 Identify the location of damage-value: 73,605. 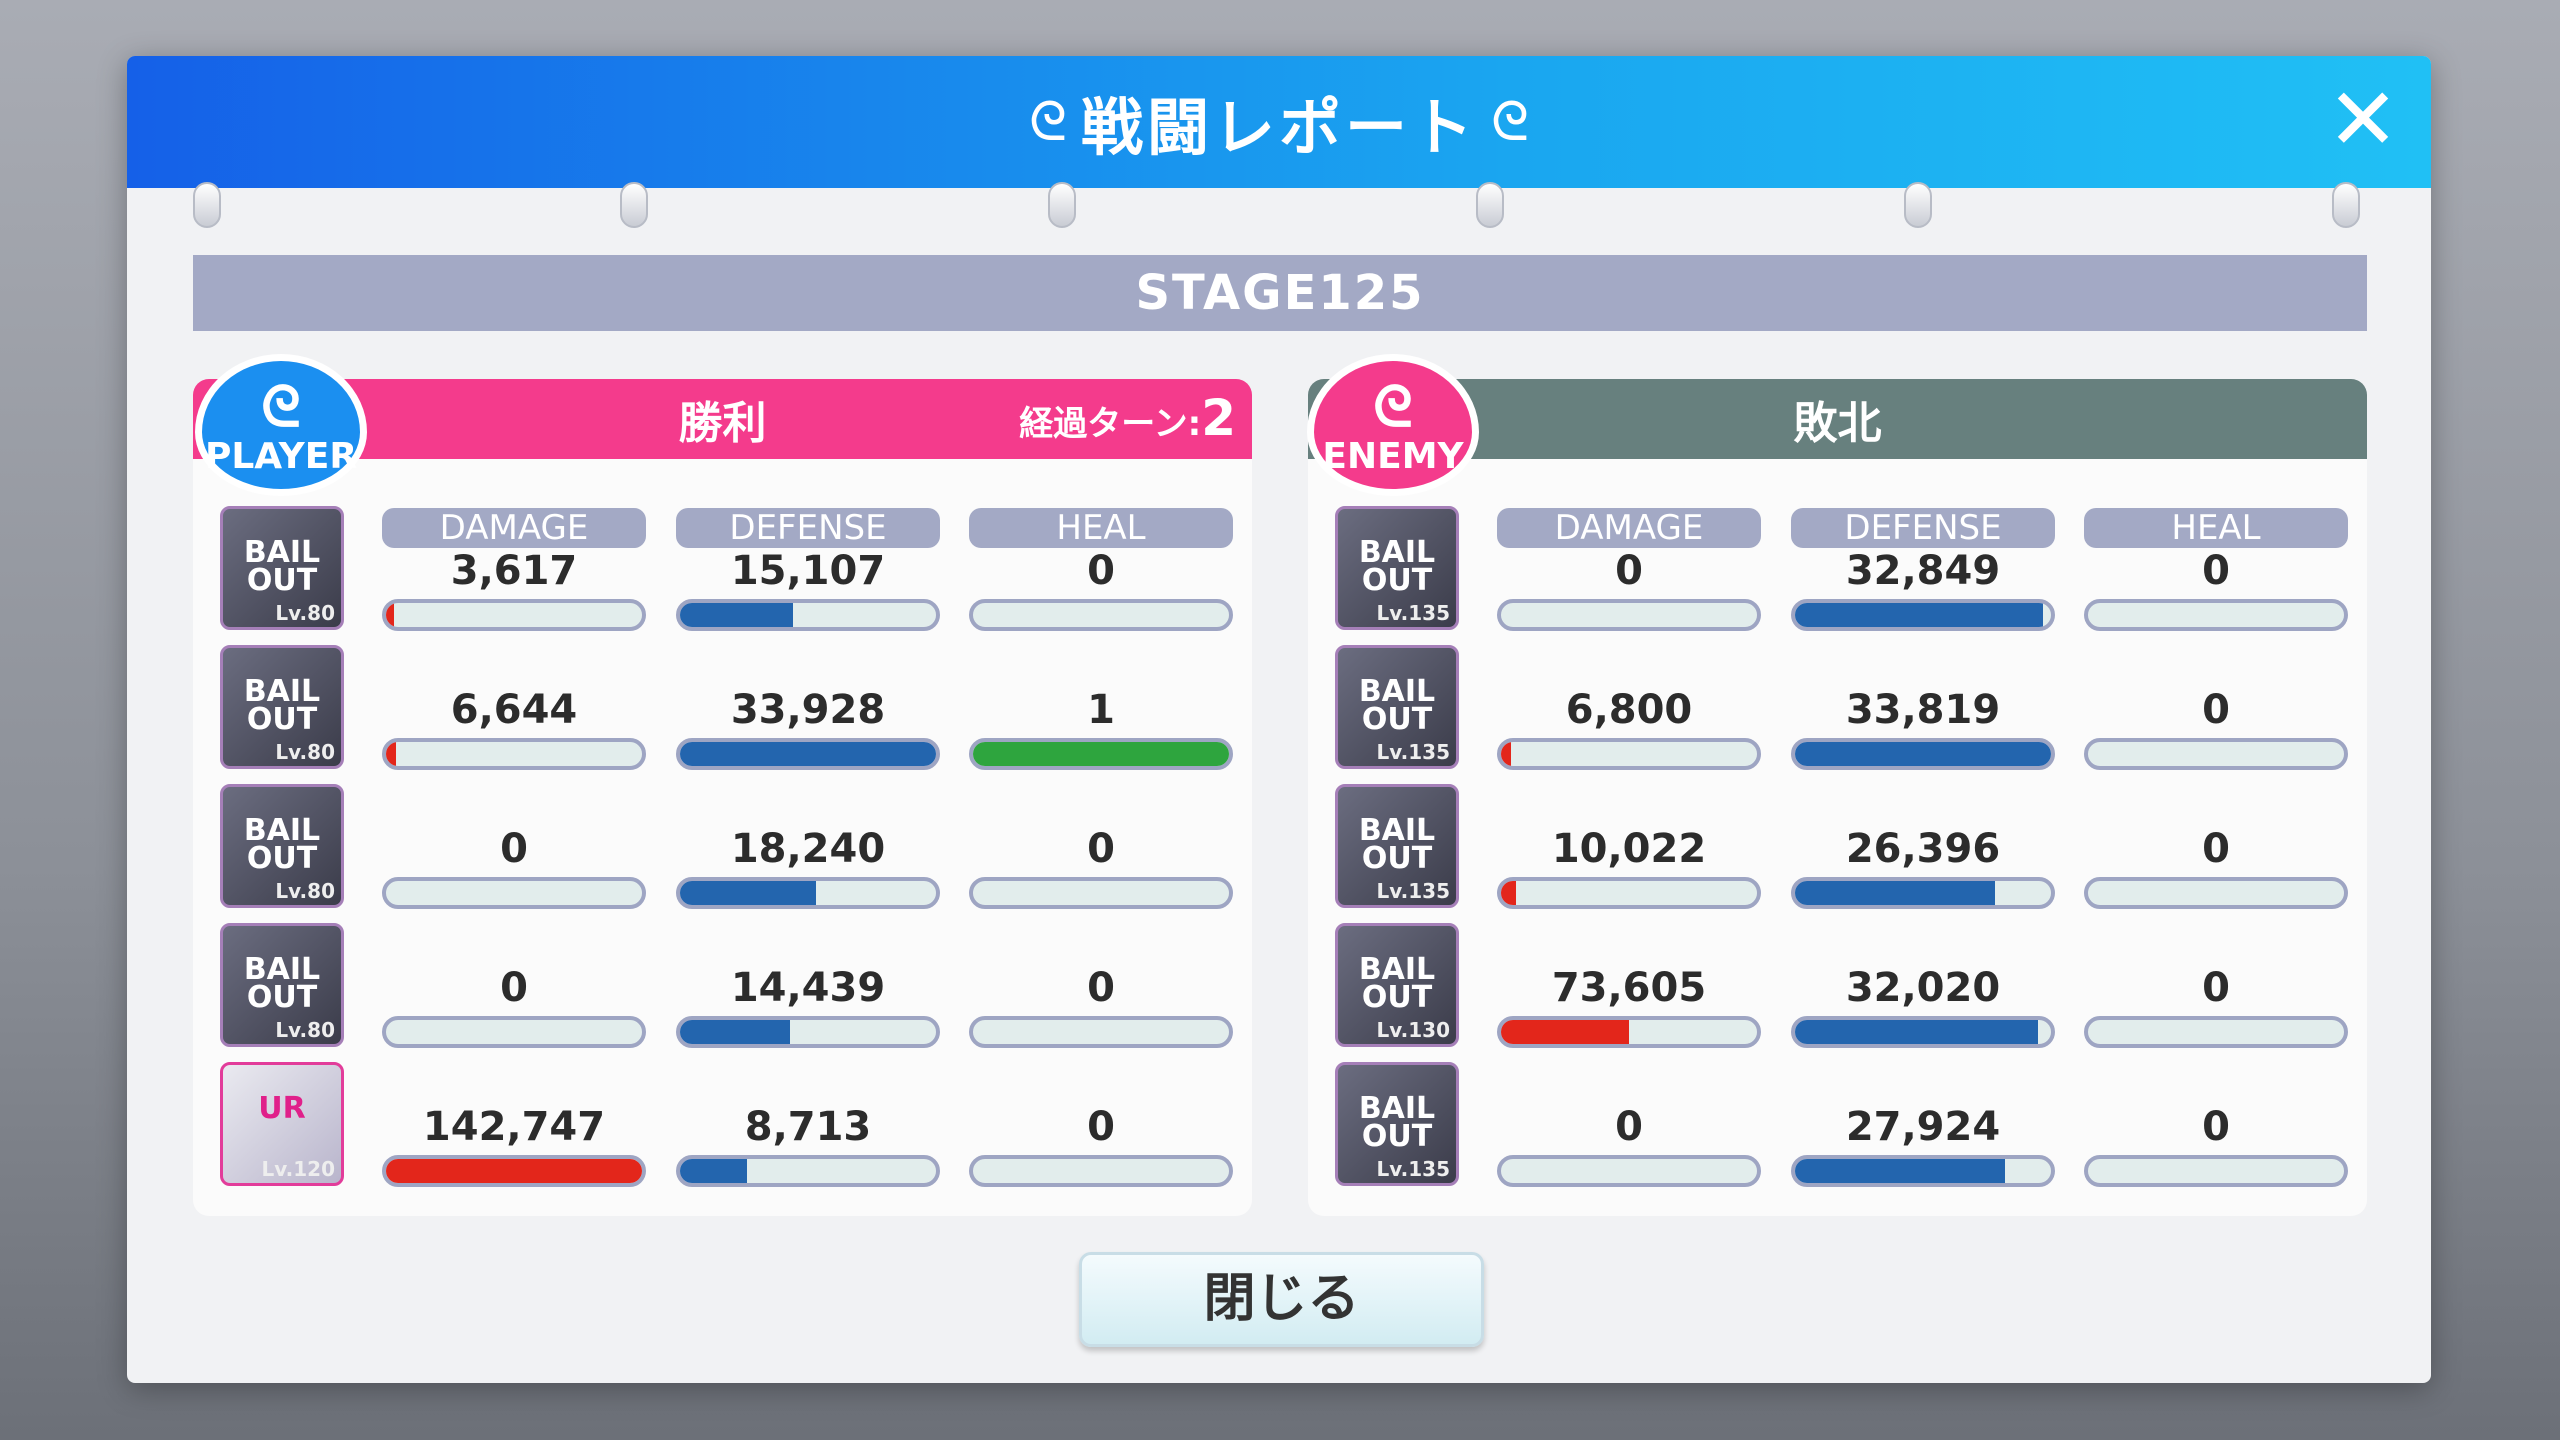
(1629, 988).